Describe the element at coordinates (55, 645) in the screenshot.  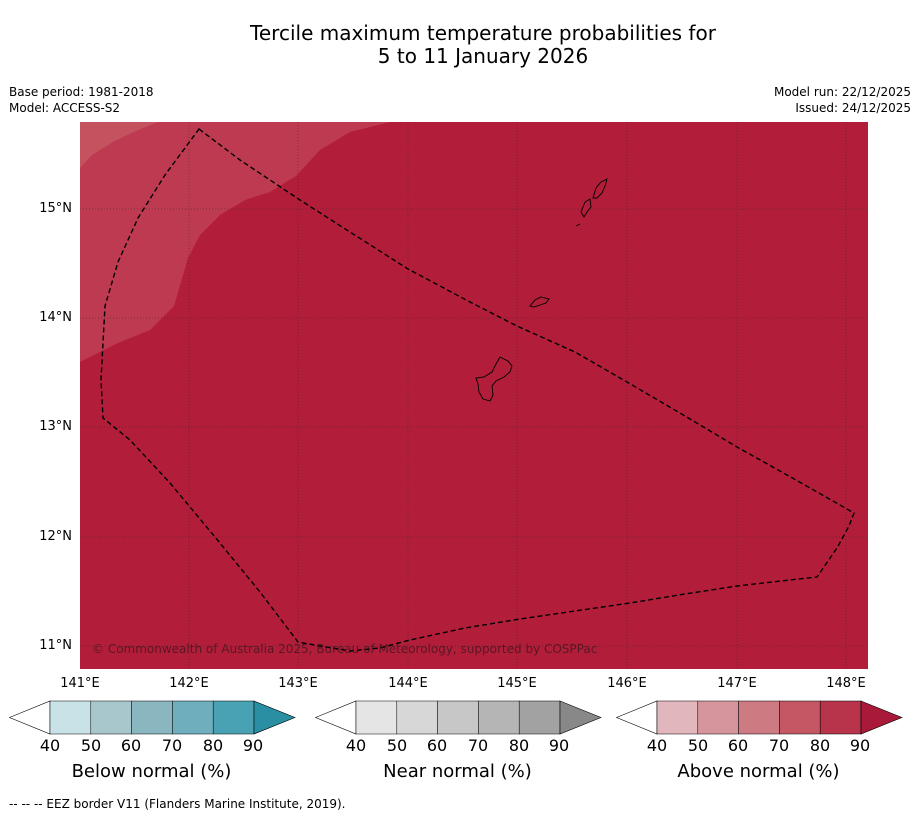
I see `lat-label-11: 11°N` at that location.